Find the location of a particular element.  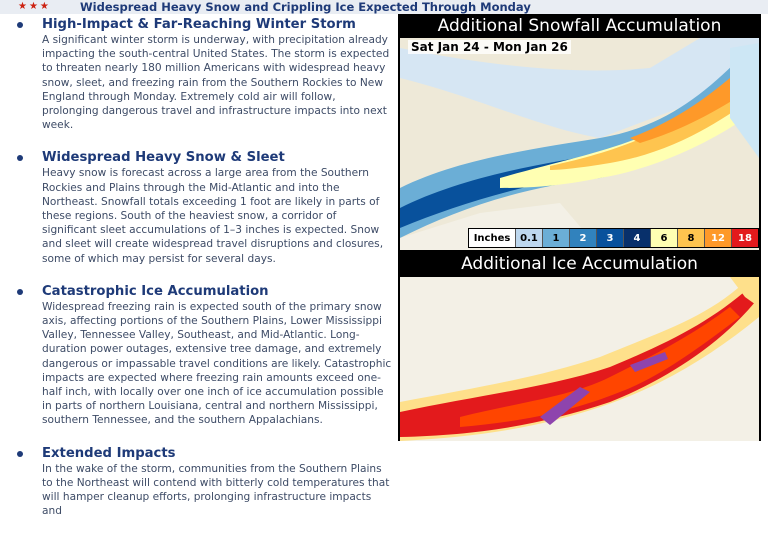

snow-map-title: Additional Snowfall Accumulation is located at coordinates (579, 26).